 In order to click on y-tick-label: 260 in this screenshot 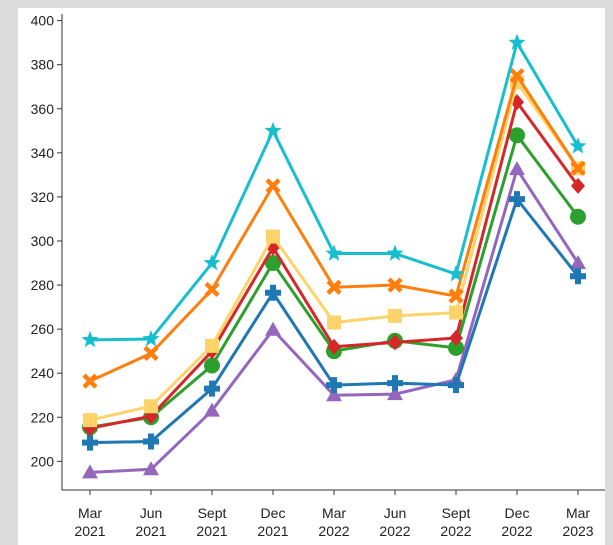, I will do `click(43, 329)`.